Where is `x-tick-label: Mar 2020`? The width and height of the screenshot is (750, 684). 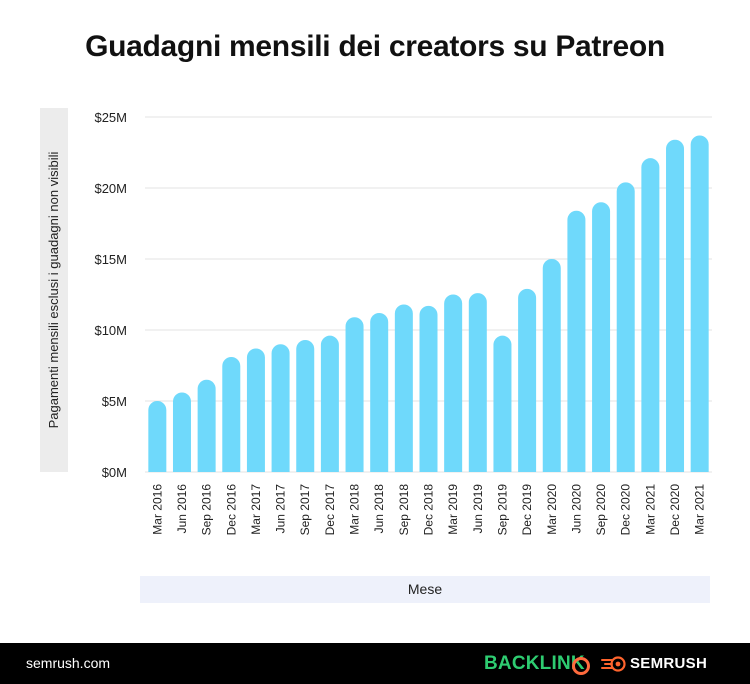 x-tick-label: Mar 2020 is located at coordinates (552, 509).